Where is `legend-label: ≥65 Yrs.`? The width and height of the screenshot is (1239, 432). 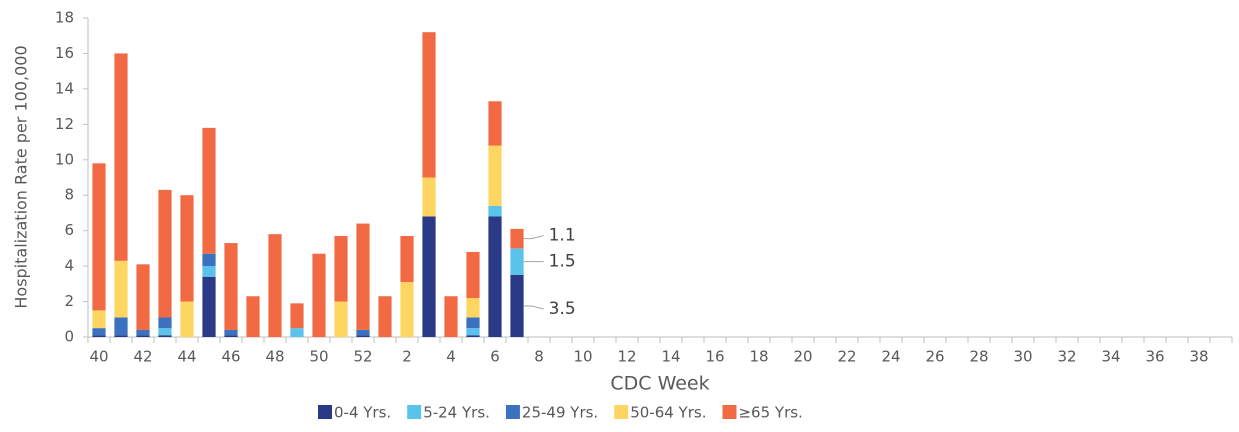
legend-label: ≥65 Yrs. is located at coordinates (770, 413).